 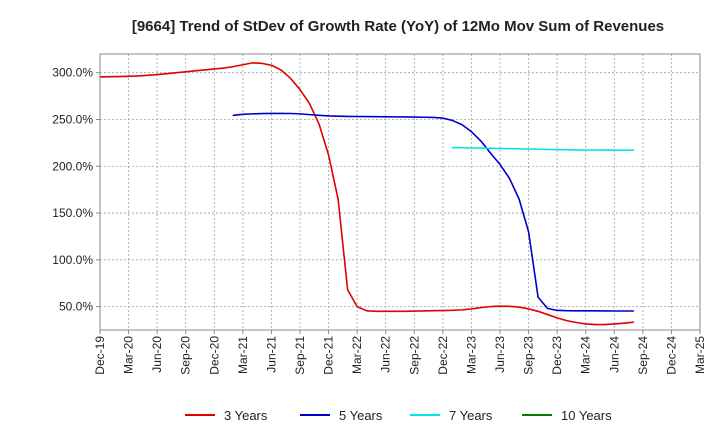 What do you see at coordinates (246, 415) in the screenshot?
I see `legend-label: 3 Years` at bounding box center [246, 415].